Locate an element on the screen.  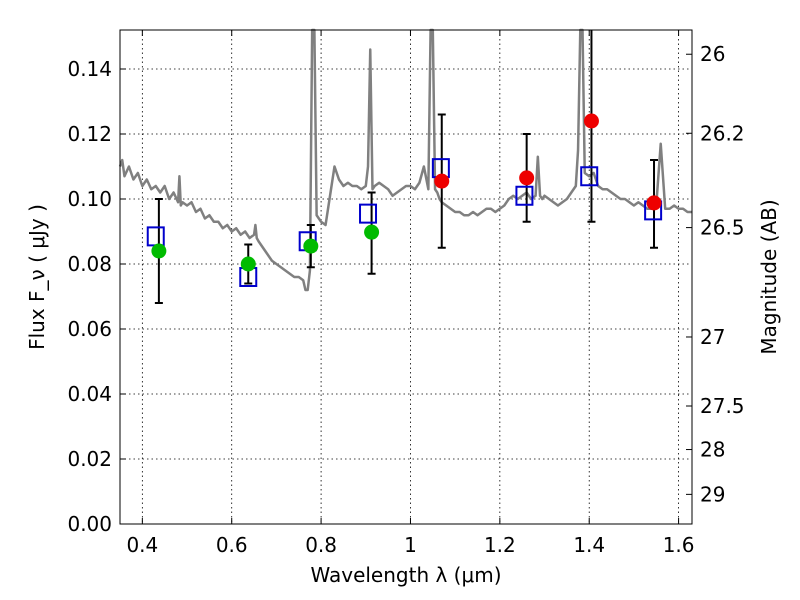
y2-tick-labels: 26 26.2 26.5 27 27.5 28 29 is located at coordinates (722, 274).